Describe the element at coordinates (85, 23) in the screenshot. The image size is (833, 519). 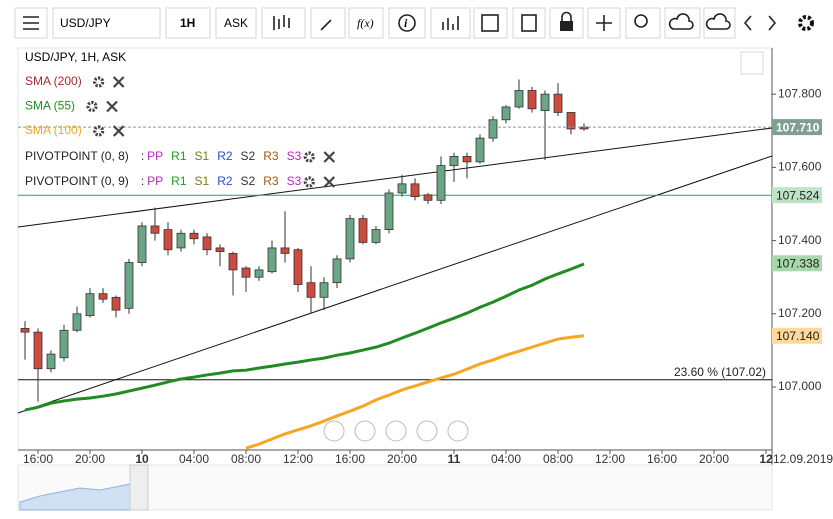
I see `symbol: USD/JPY` at that location.